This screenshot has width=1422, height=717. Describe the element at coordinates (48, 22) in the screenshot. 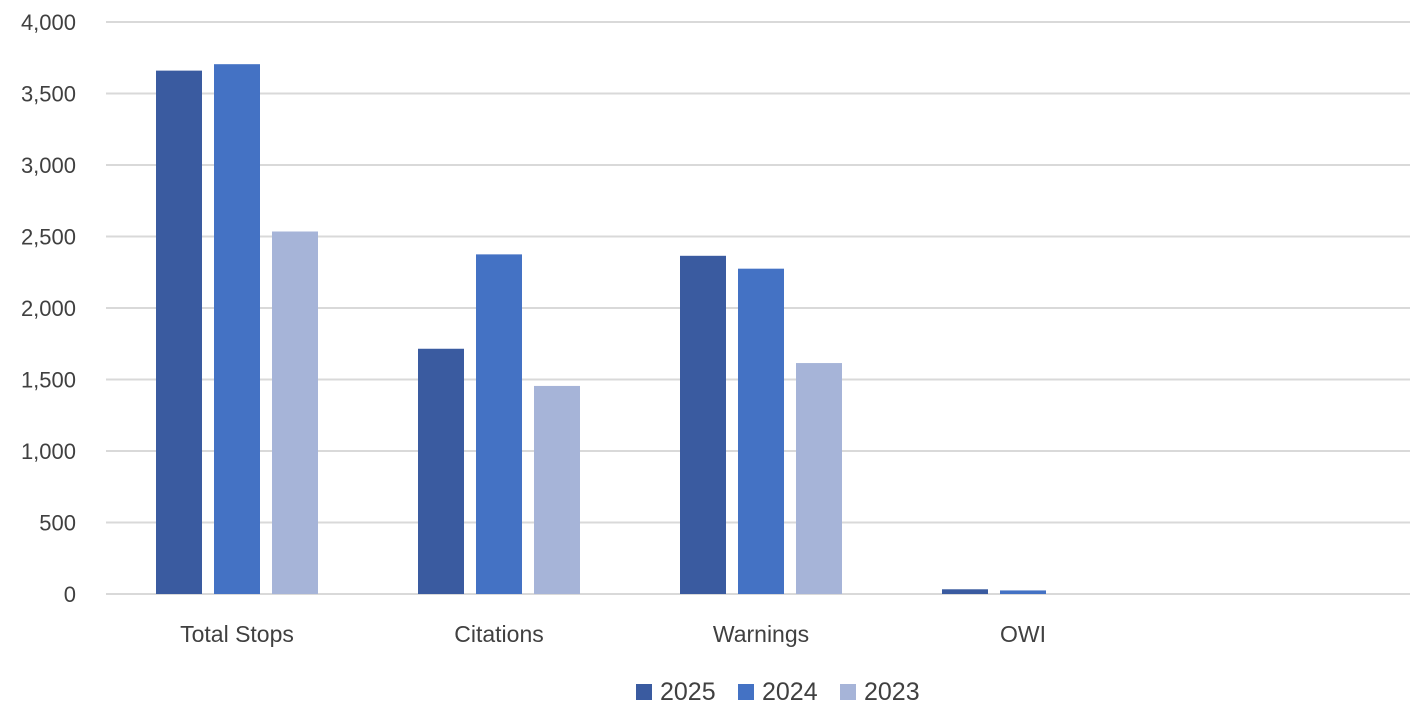

I see `y-tick-label: 4,000` at that location.